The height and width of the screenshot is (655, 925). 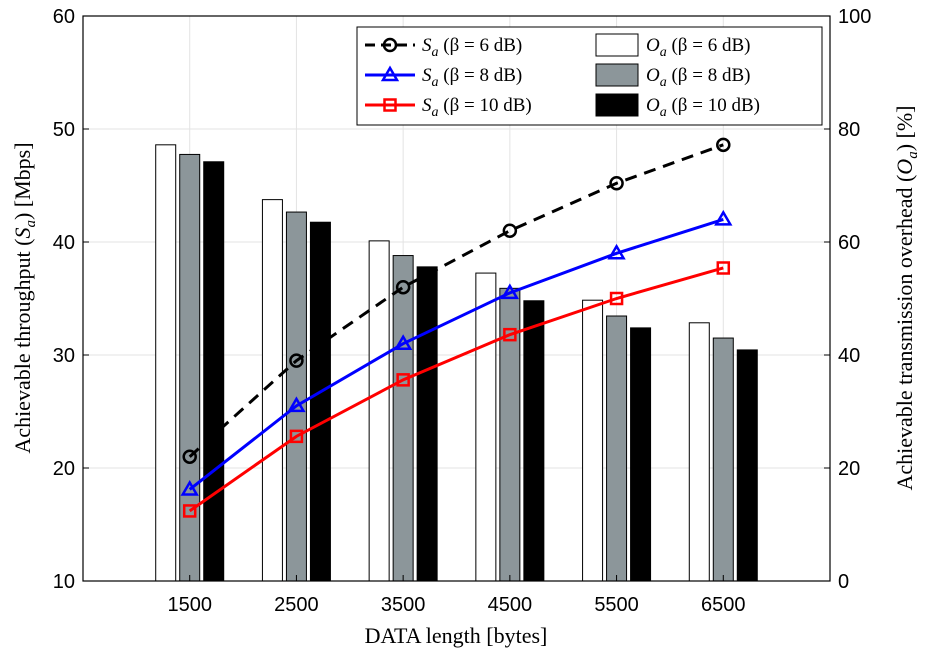 What do you see at coordinates (849, 469) in the screenshot?
I see `y-tick-label-right: 20` at bounding box center [849, 469].